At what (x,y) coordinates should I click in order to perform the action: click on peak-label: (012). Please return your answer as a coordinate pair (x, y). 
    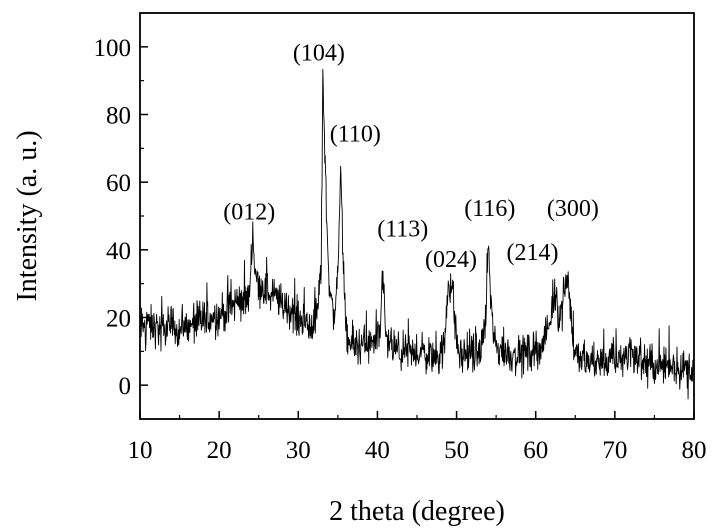
    Looking at the image, I should click on (249, 212).